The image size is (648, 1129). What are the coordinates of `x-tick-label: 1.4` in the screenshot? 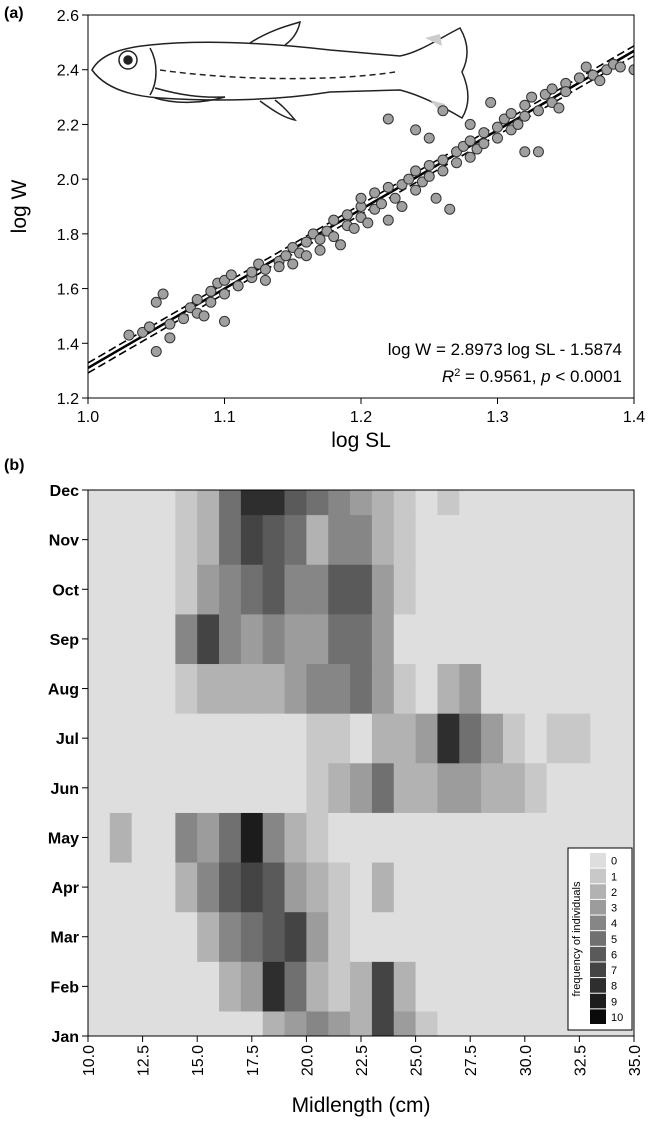 It's located at (634, 417).